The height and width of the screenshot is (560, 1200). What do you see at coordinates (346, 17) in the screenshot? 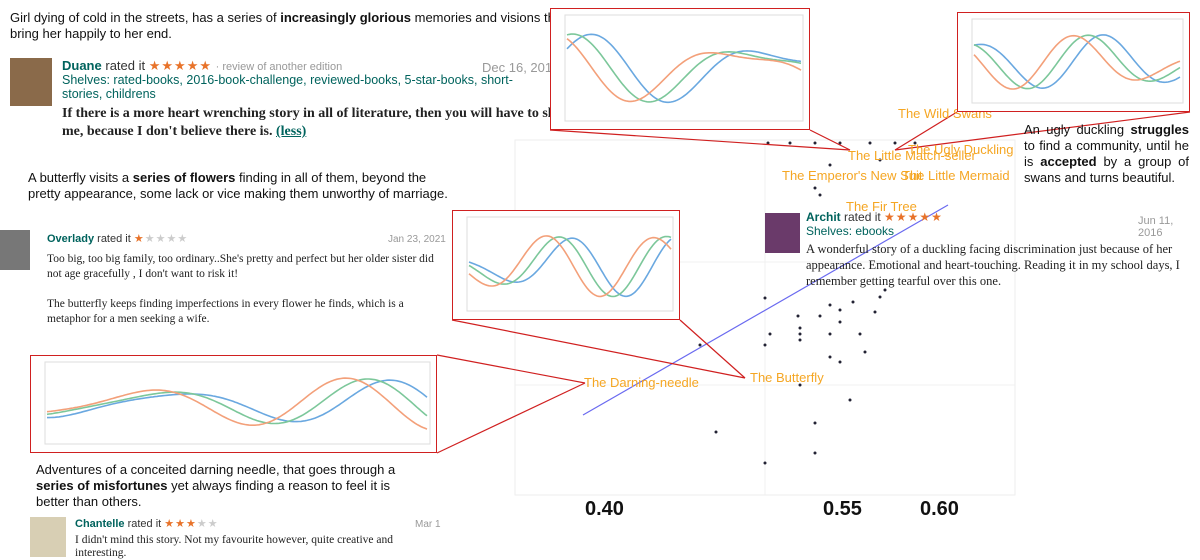
I see `summary-part: increasingly glorious` at bounding box center [346, 17].